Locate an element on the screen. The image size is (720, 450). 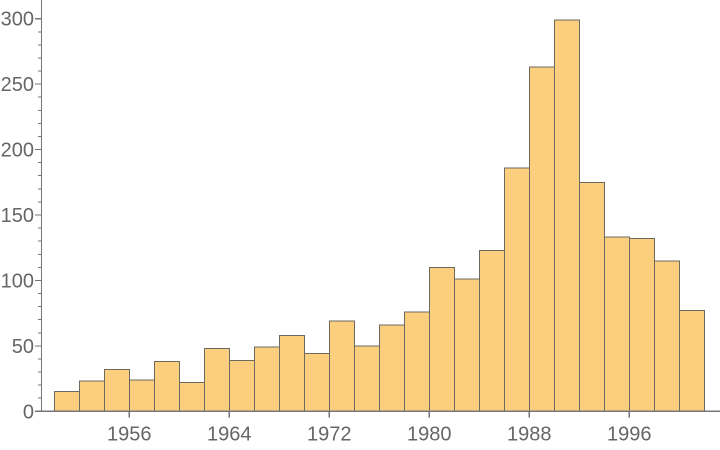
y-tick-label: 300 is located at coordinates (17, 20).